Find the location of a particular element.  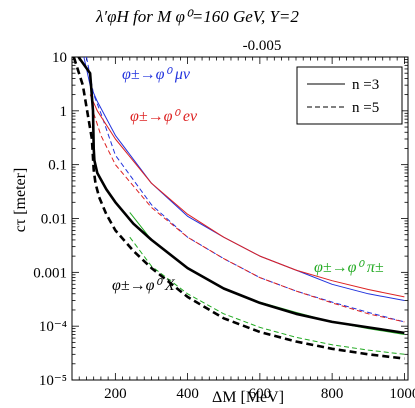

x-tick-label: 1000 is located at coordinates (402, 394).